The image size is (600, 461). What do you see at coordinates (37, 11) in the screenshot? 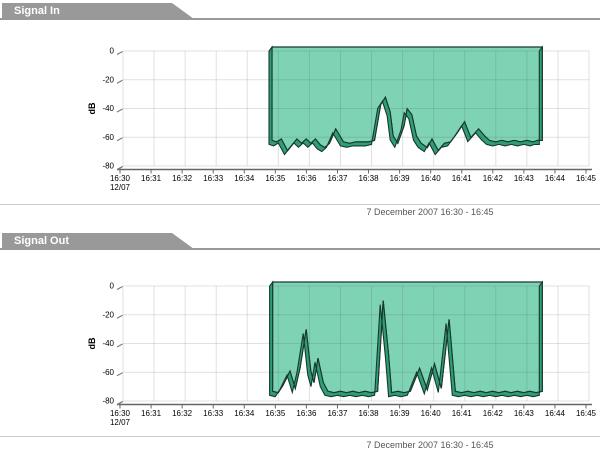
I see `section-title: Signal In` at bounding box center [37, 11].